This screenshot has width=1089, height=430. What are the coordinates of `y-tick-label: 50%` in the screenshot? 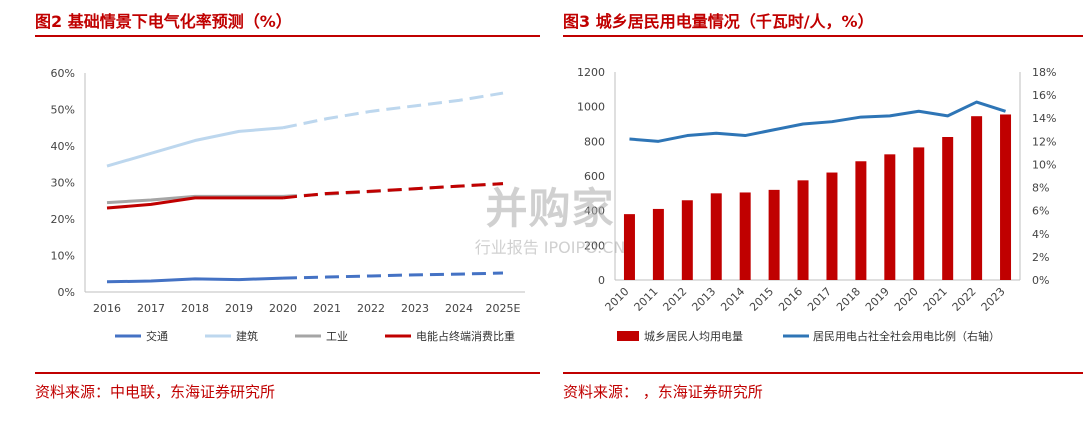 It's located at (63, 110).